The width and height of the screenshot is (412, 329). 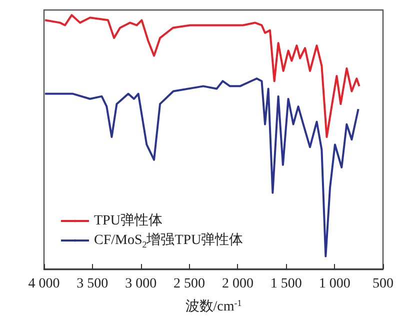 I want to click on x-tick-label: 3 500, so click(x=92, y=284).